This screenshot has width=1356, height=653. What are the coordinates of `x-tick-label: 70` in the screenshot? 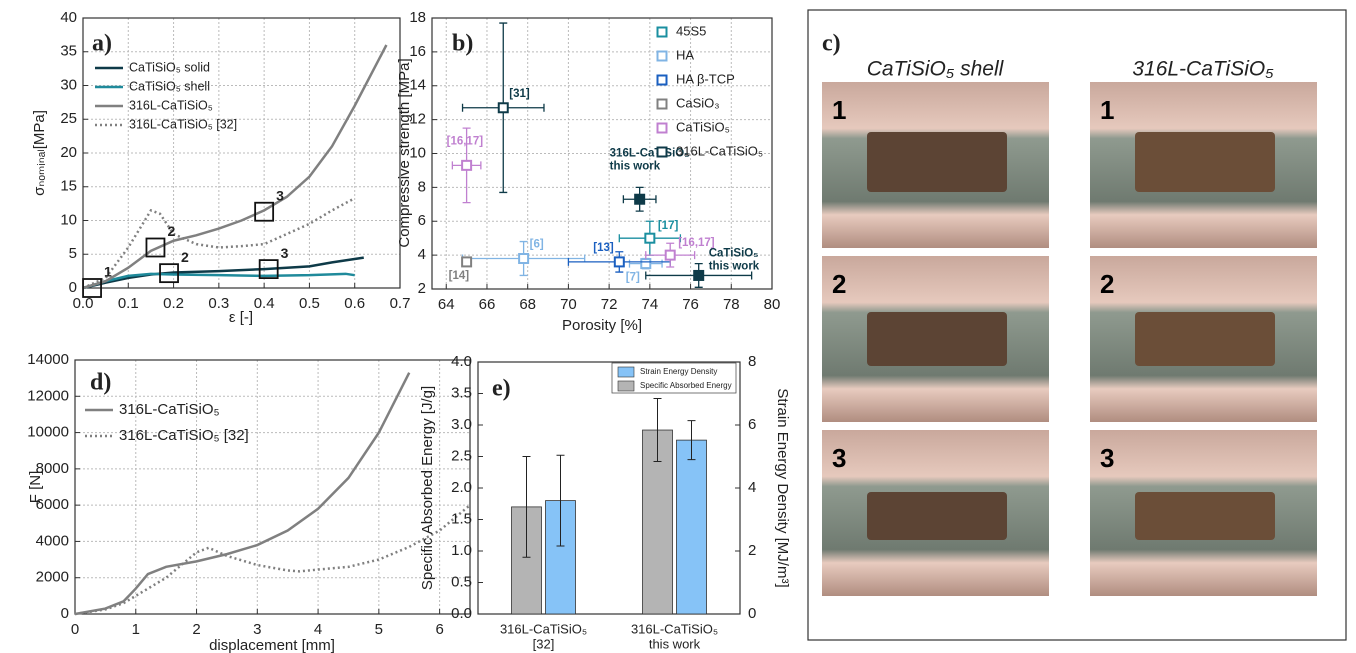 It's located at (568, 304).